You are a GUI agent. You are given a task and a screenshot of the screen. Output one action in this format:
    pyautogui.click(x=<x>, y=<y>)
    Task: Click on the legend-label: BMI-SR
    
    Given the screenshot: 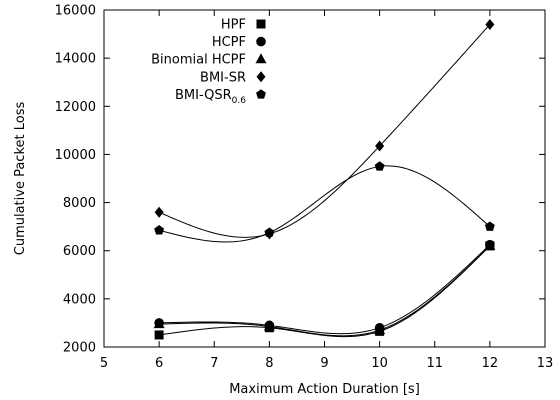 What is the action you would take?
    pyautogui.click(x=223, y=77)
    